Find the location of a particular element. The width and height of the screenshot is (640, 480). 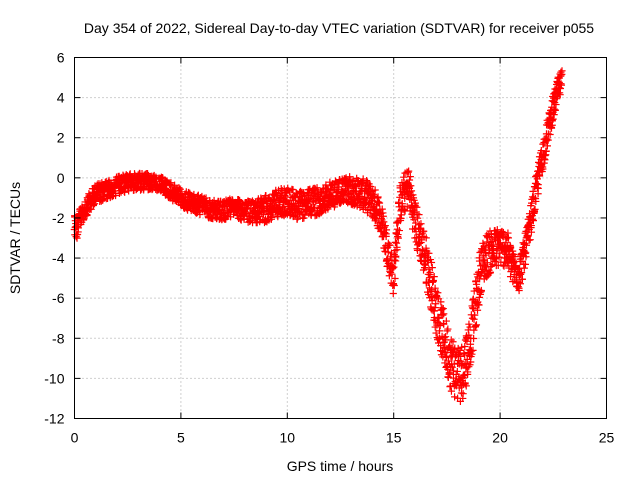

y-tick-label: -10 is located at coordinates (54, 378).